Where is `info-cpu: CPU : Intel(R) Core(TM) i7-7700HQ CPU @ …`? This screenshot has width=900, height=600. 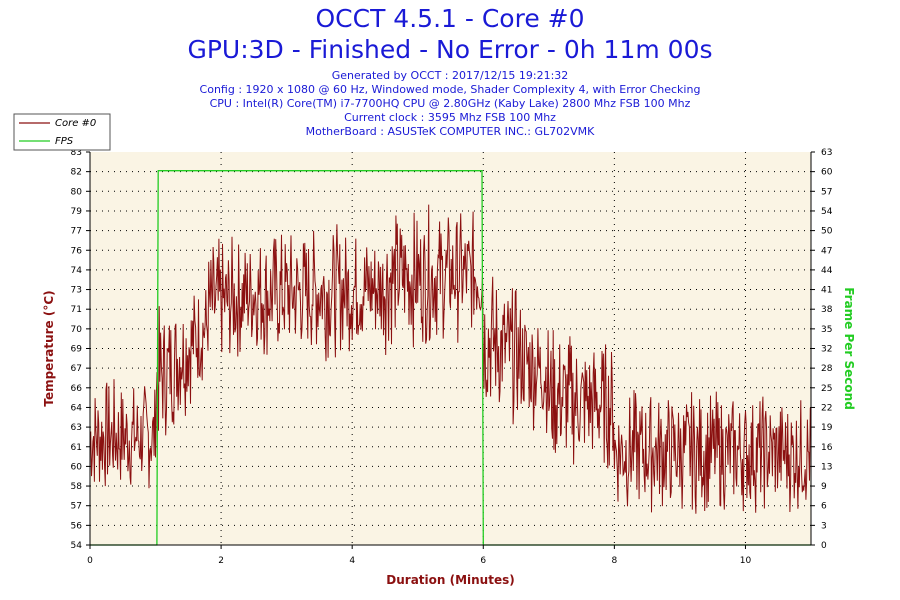 info-cpu: CPU : Intel(R) Core(TM) i7-7700HQ CPU @ … is located at coordinates (450, 103).